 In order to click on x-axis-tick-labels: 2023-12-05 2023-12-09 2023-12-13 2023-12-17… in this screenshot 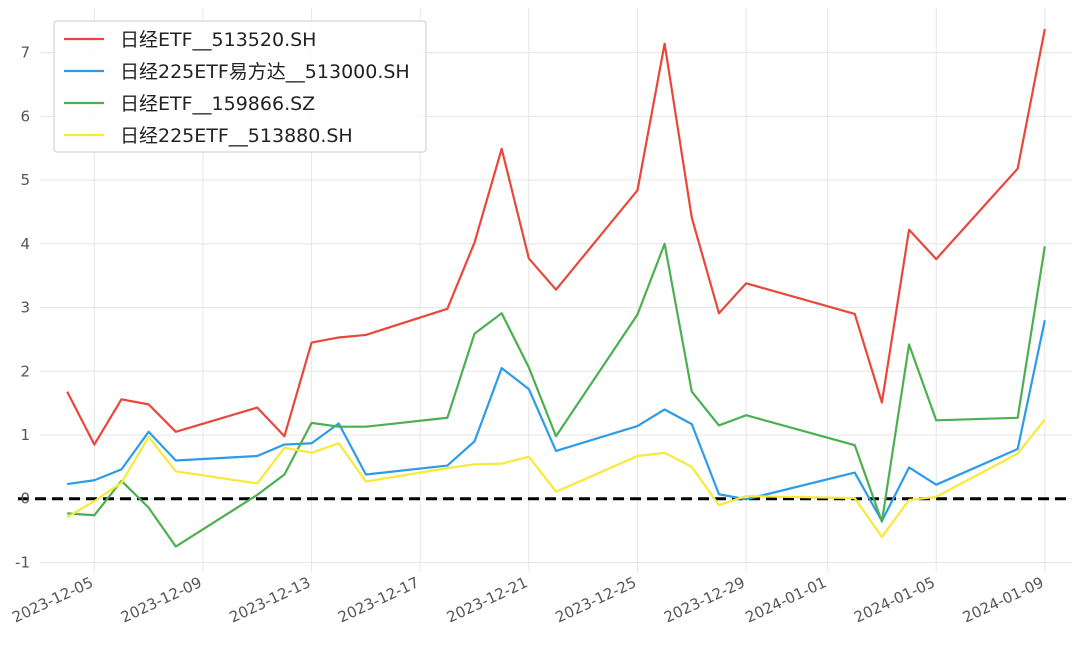, I will do `click(527, 599)`.